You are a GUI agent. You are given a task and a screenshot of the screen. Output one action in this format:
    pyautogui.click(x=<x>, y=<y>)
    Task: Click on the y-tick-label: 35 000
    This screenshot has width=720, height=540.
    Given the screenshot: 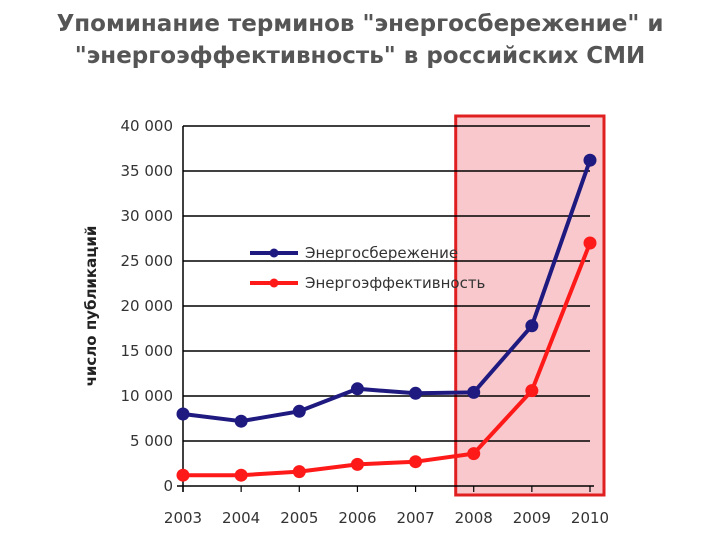 What is the action you would take?
    pyautogui.click(x=147, y=171)
    